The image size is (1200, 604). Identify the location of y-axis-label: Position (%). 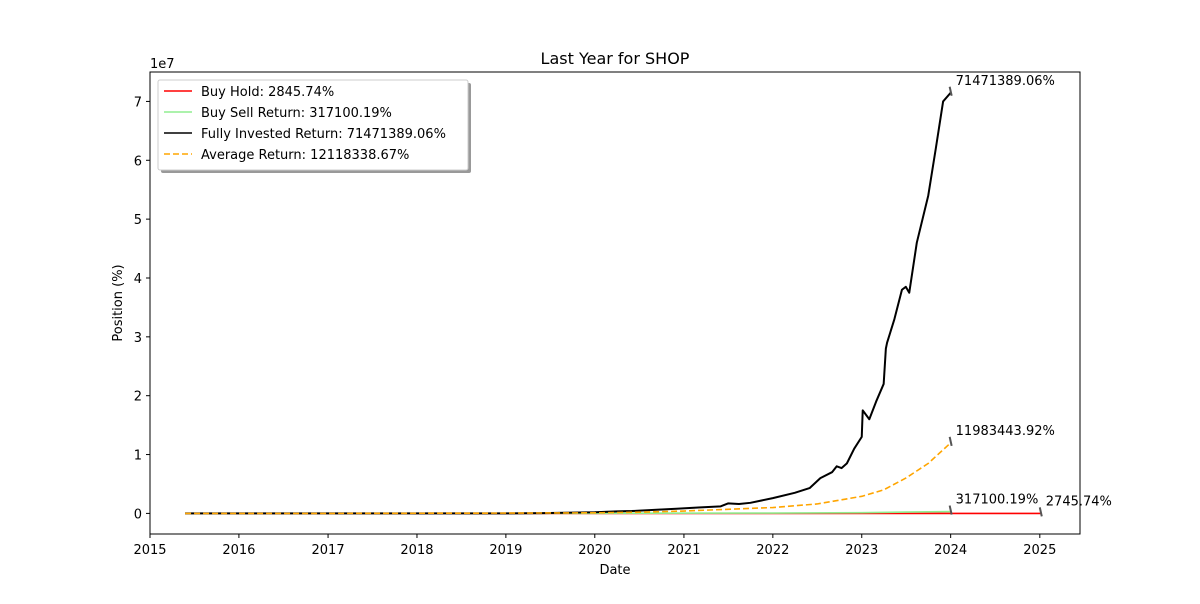
(118, 302).